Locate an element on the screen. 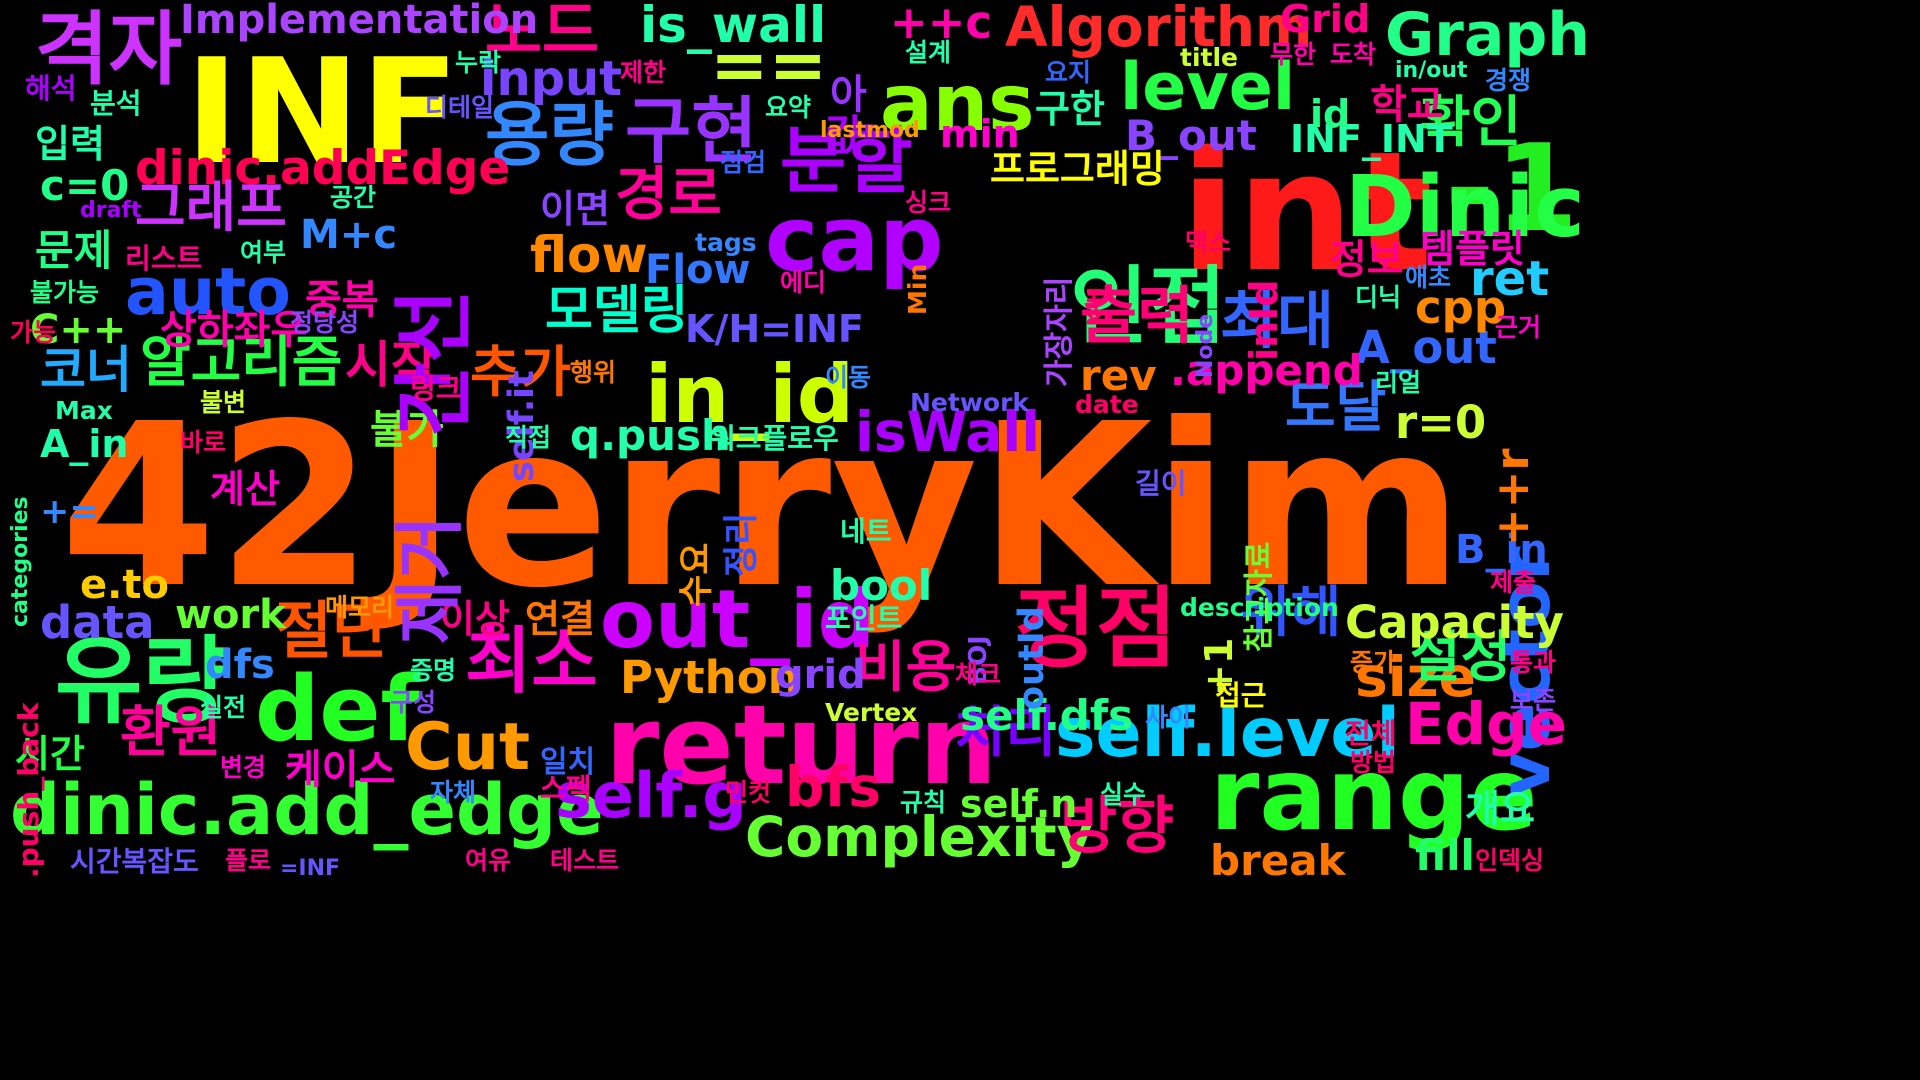  cloud-word: return is located at coordinates (801, 745).